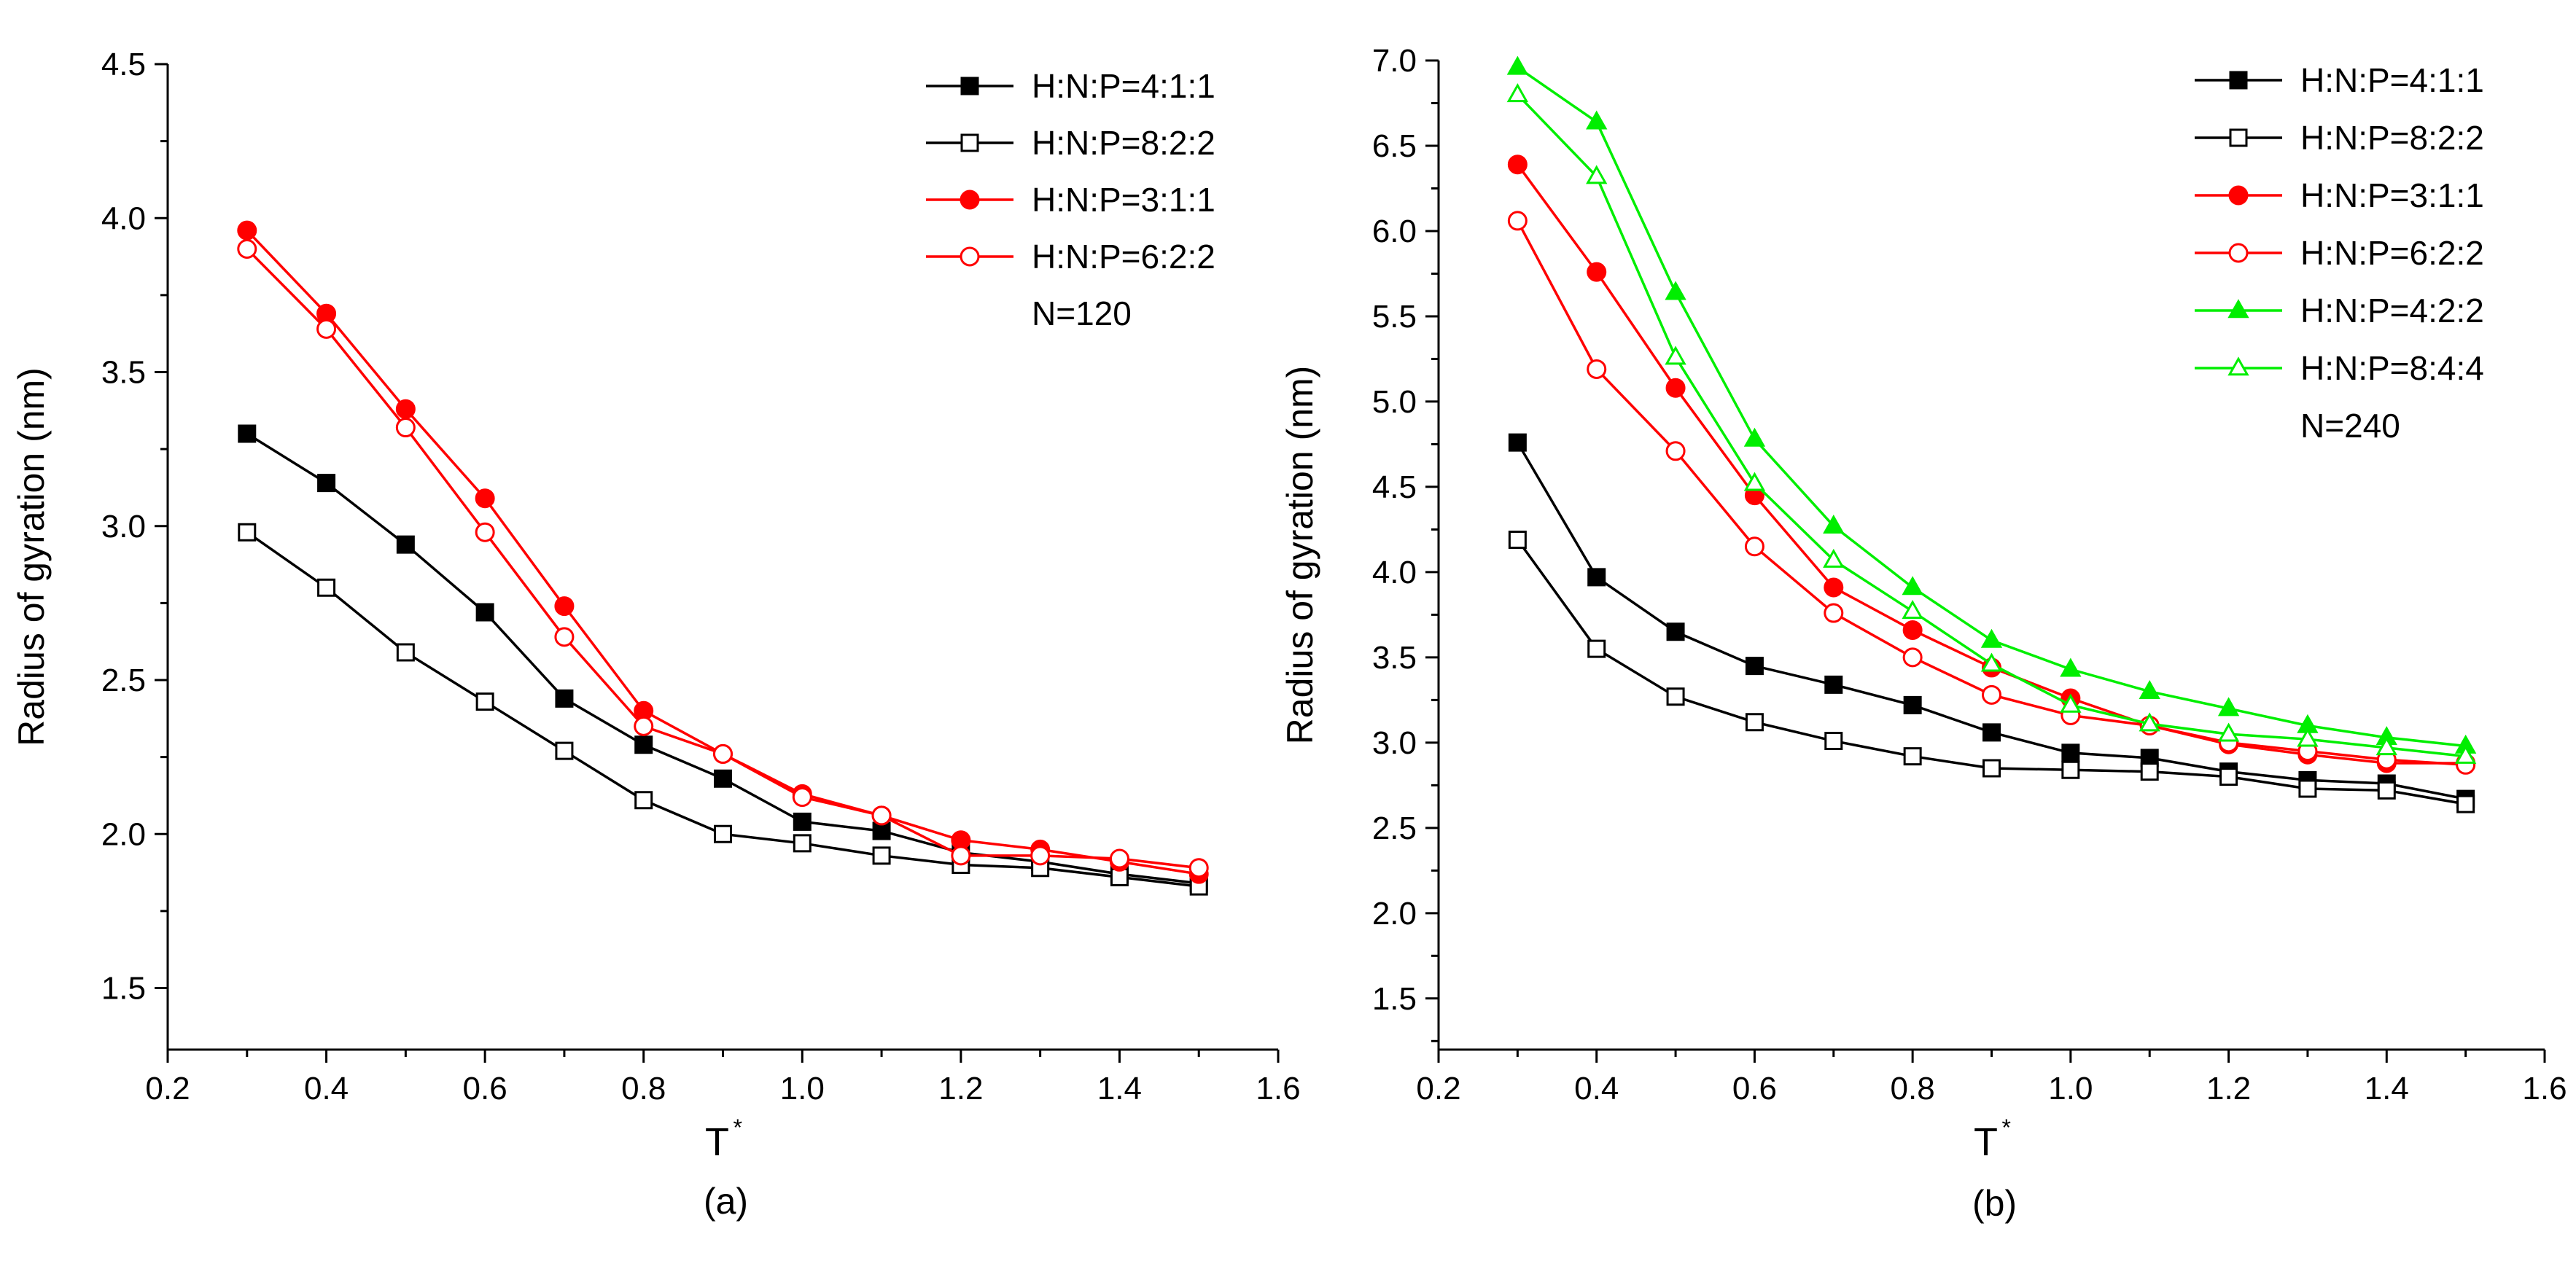 This screenshot has height=1269, width=2576. What do you see at coordinates (2392, 195) in the screenshot?
I see `legend-label: H:N:P=3:1:1` at bounding box center [2392, 195].